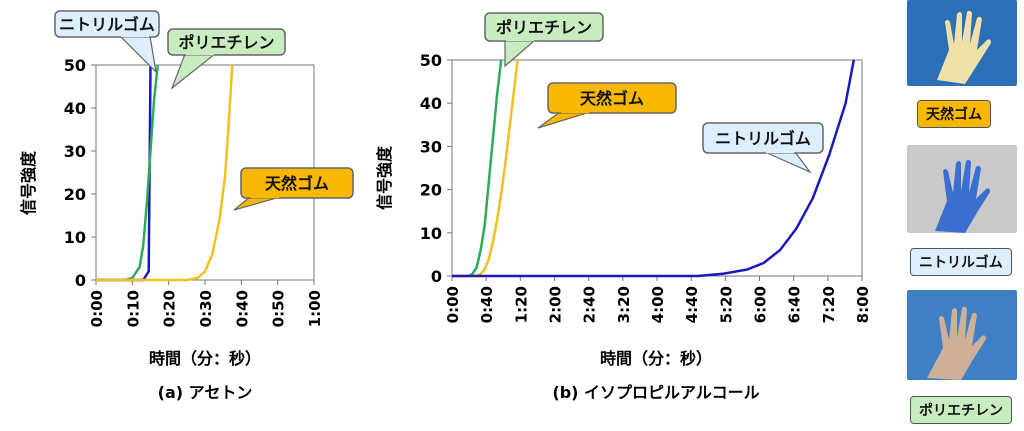  I want to click on chart-a-y-axis-label: 信号強度, so click(28, 182).